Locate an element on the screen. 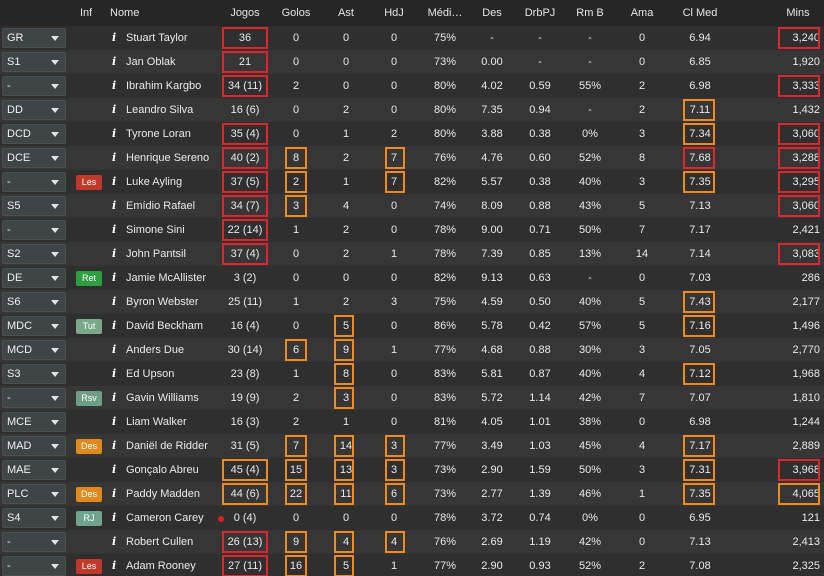 The height and width of the screenshot is (576, 824). player-name: Simone Sini is located at coordinates (155, 230).